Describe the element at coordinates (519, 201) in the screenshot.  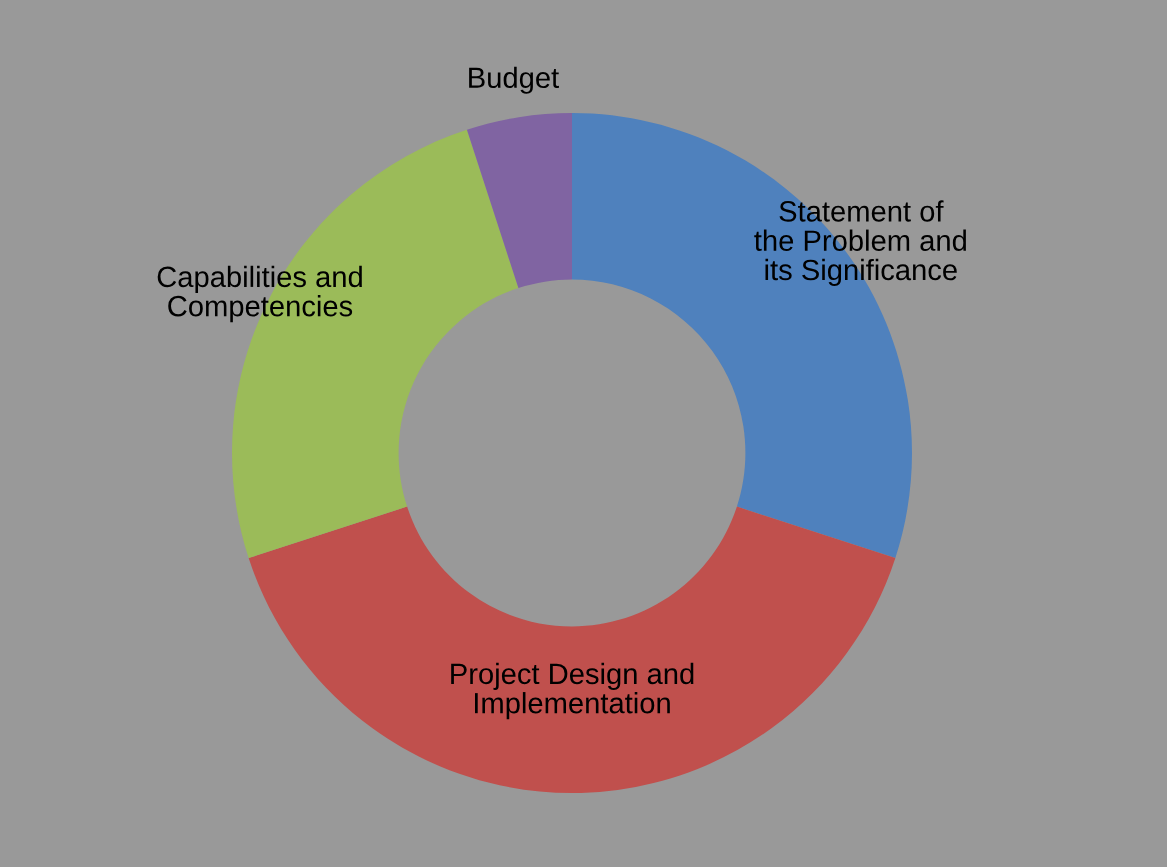
I see `donut-slice` at that location.